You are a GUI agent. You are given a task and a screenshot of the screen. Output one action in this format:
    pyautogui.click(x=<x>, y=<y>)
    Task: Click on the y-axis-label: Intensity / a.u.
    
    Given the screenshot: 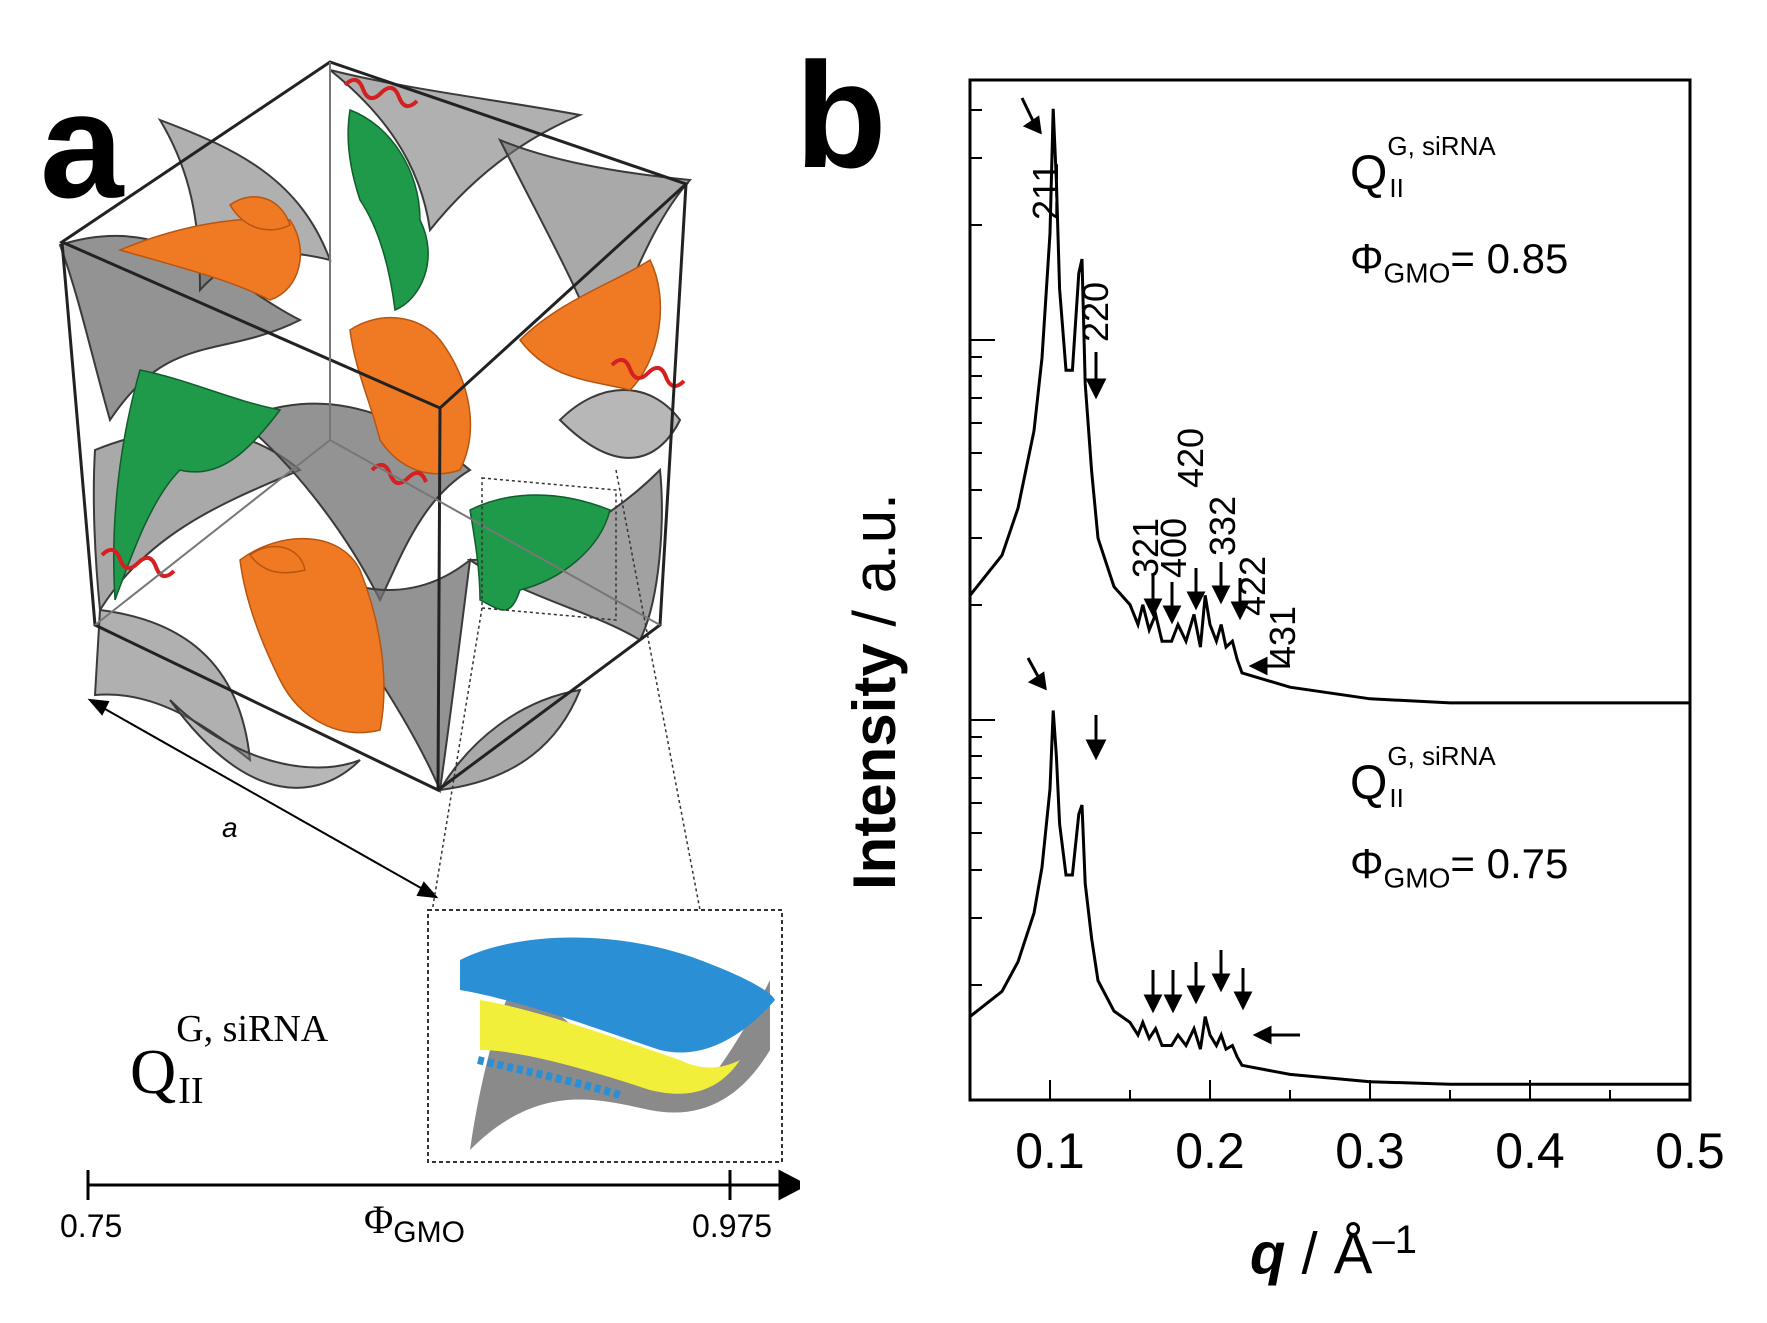 What is the action you would take?
    pyautogui.click(x=874, y=691)
    